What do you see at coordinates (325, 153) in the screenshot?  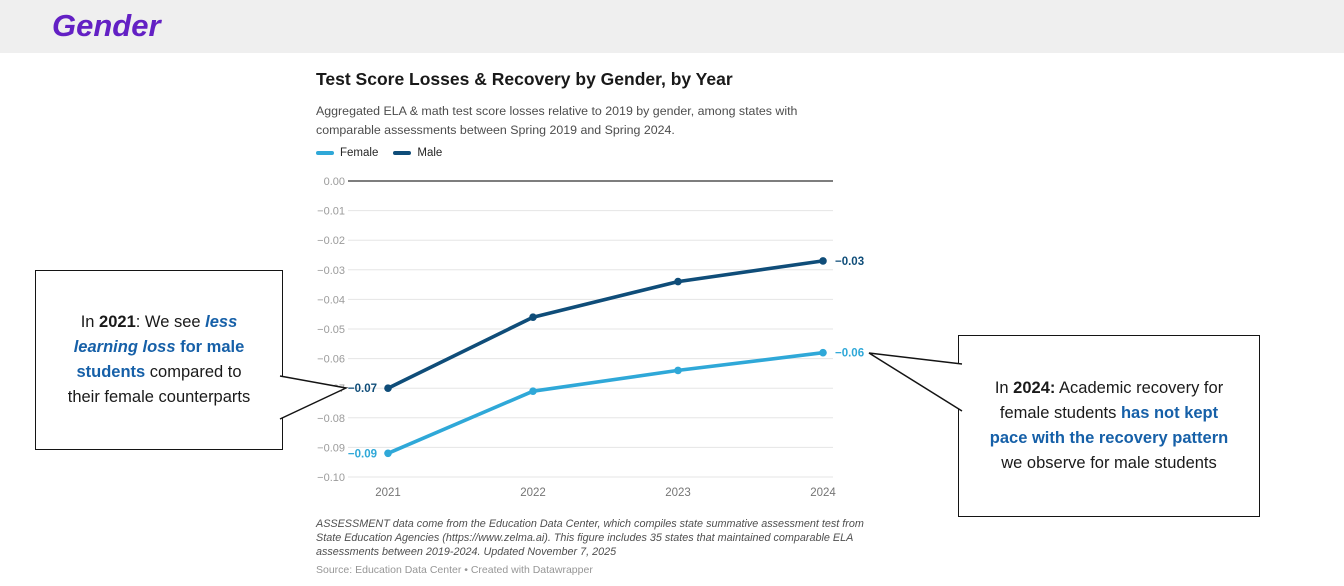 I see `legend-swatch-female` at bounding box center [325, 153].